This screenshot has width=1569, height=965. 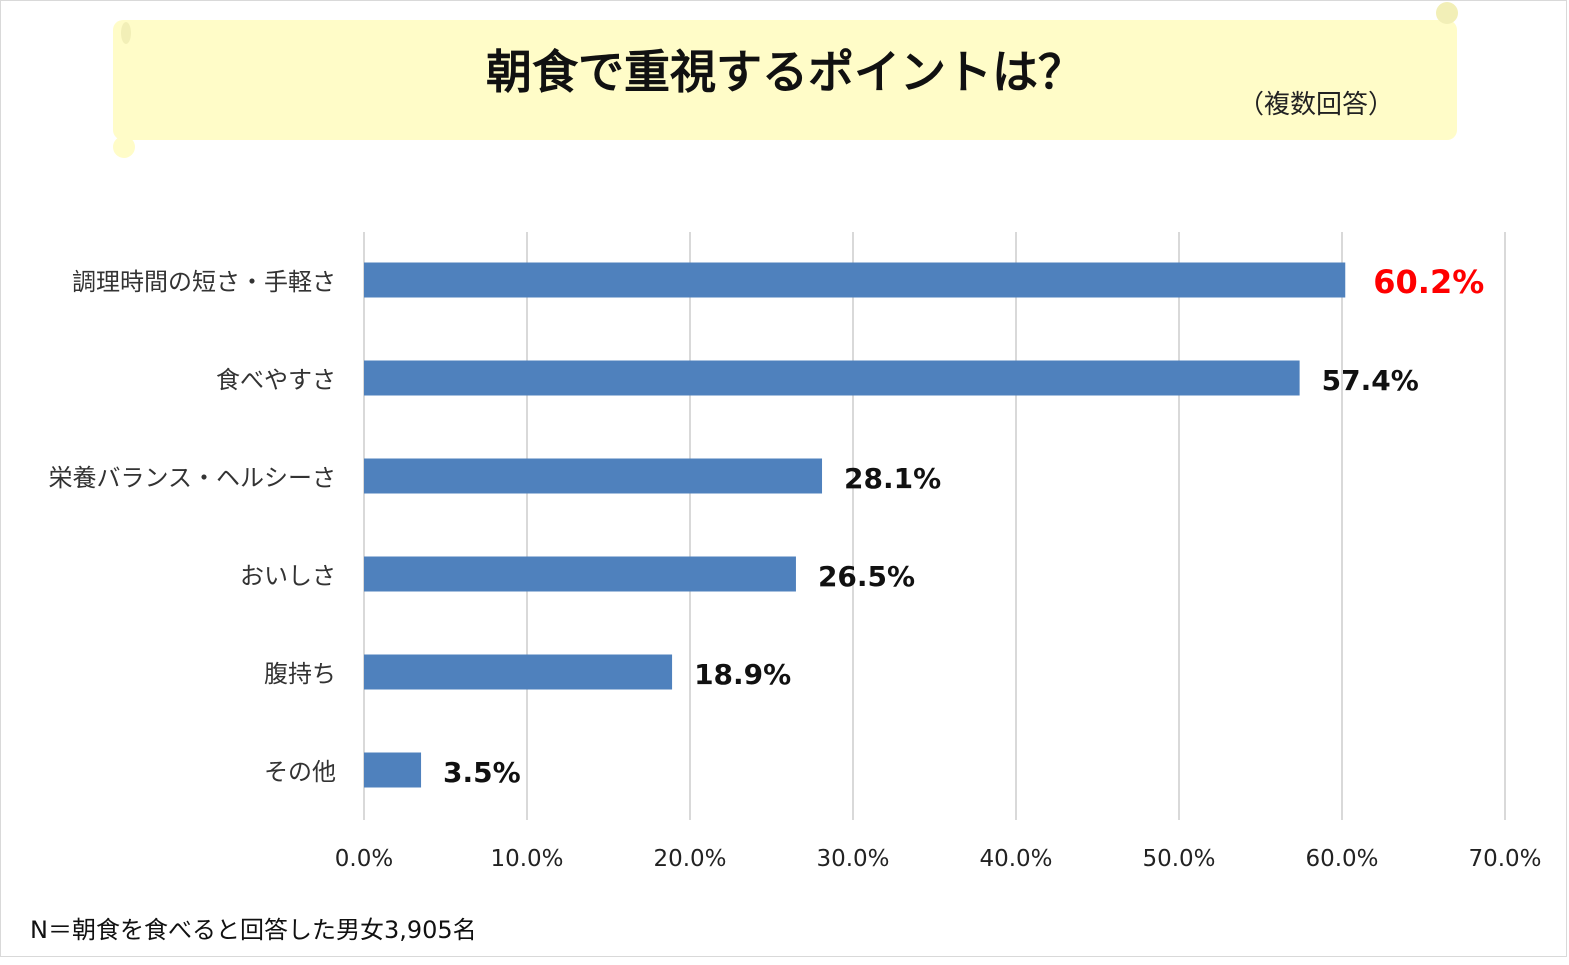 What do you see at coordinates (482, 772) in the screenshot?
I see `data-label: 3.5%` at bounding box center [482, 772].